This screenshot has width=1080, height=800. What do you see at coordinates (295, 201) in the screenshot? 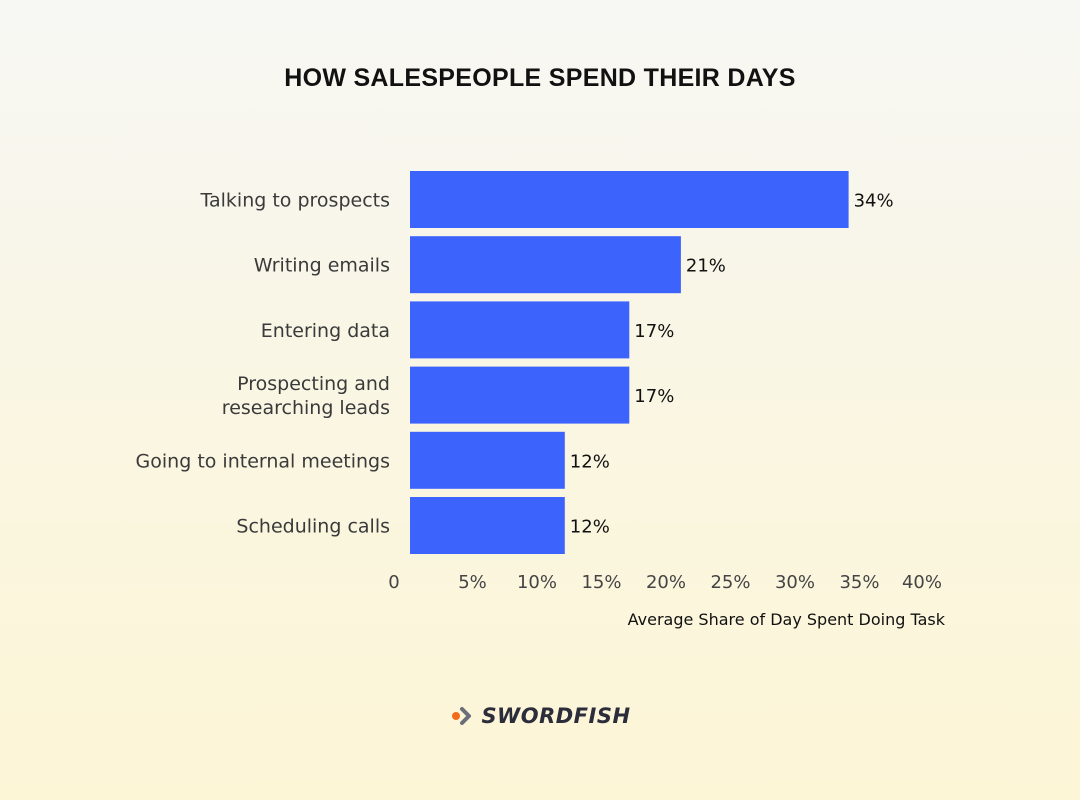
I see `category-label: Talking to prospects` at bounding box center [295, 201].